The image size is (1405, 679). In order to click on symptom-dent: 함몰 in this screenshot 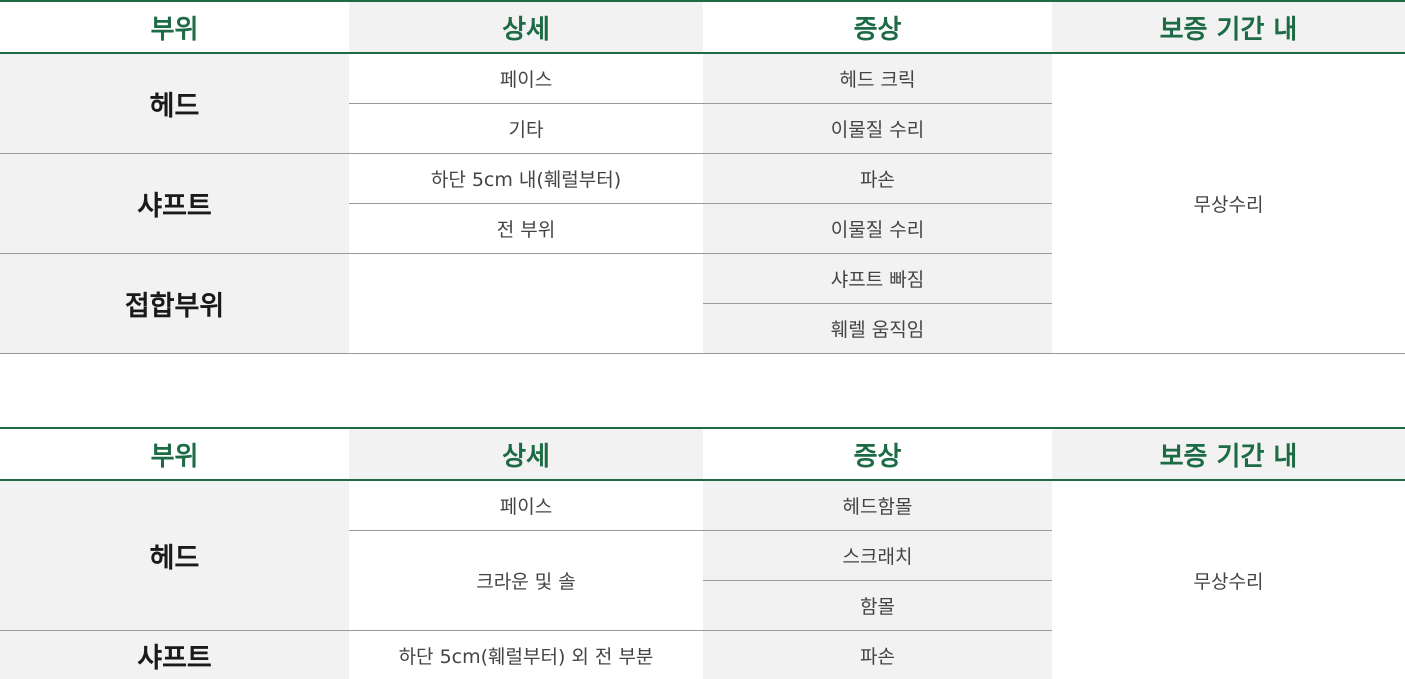, I will do `click(877, 605)`.